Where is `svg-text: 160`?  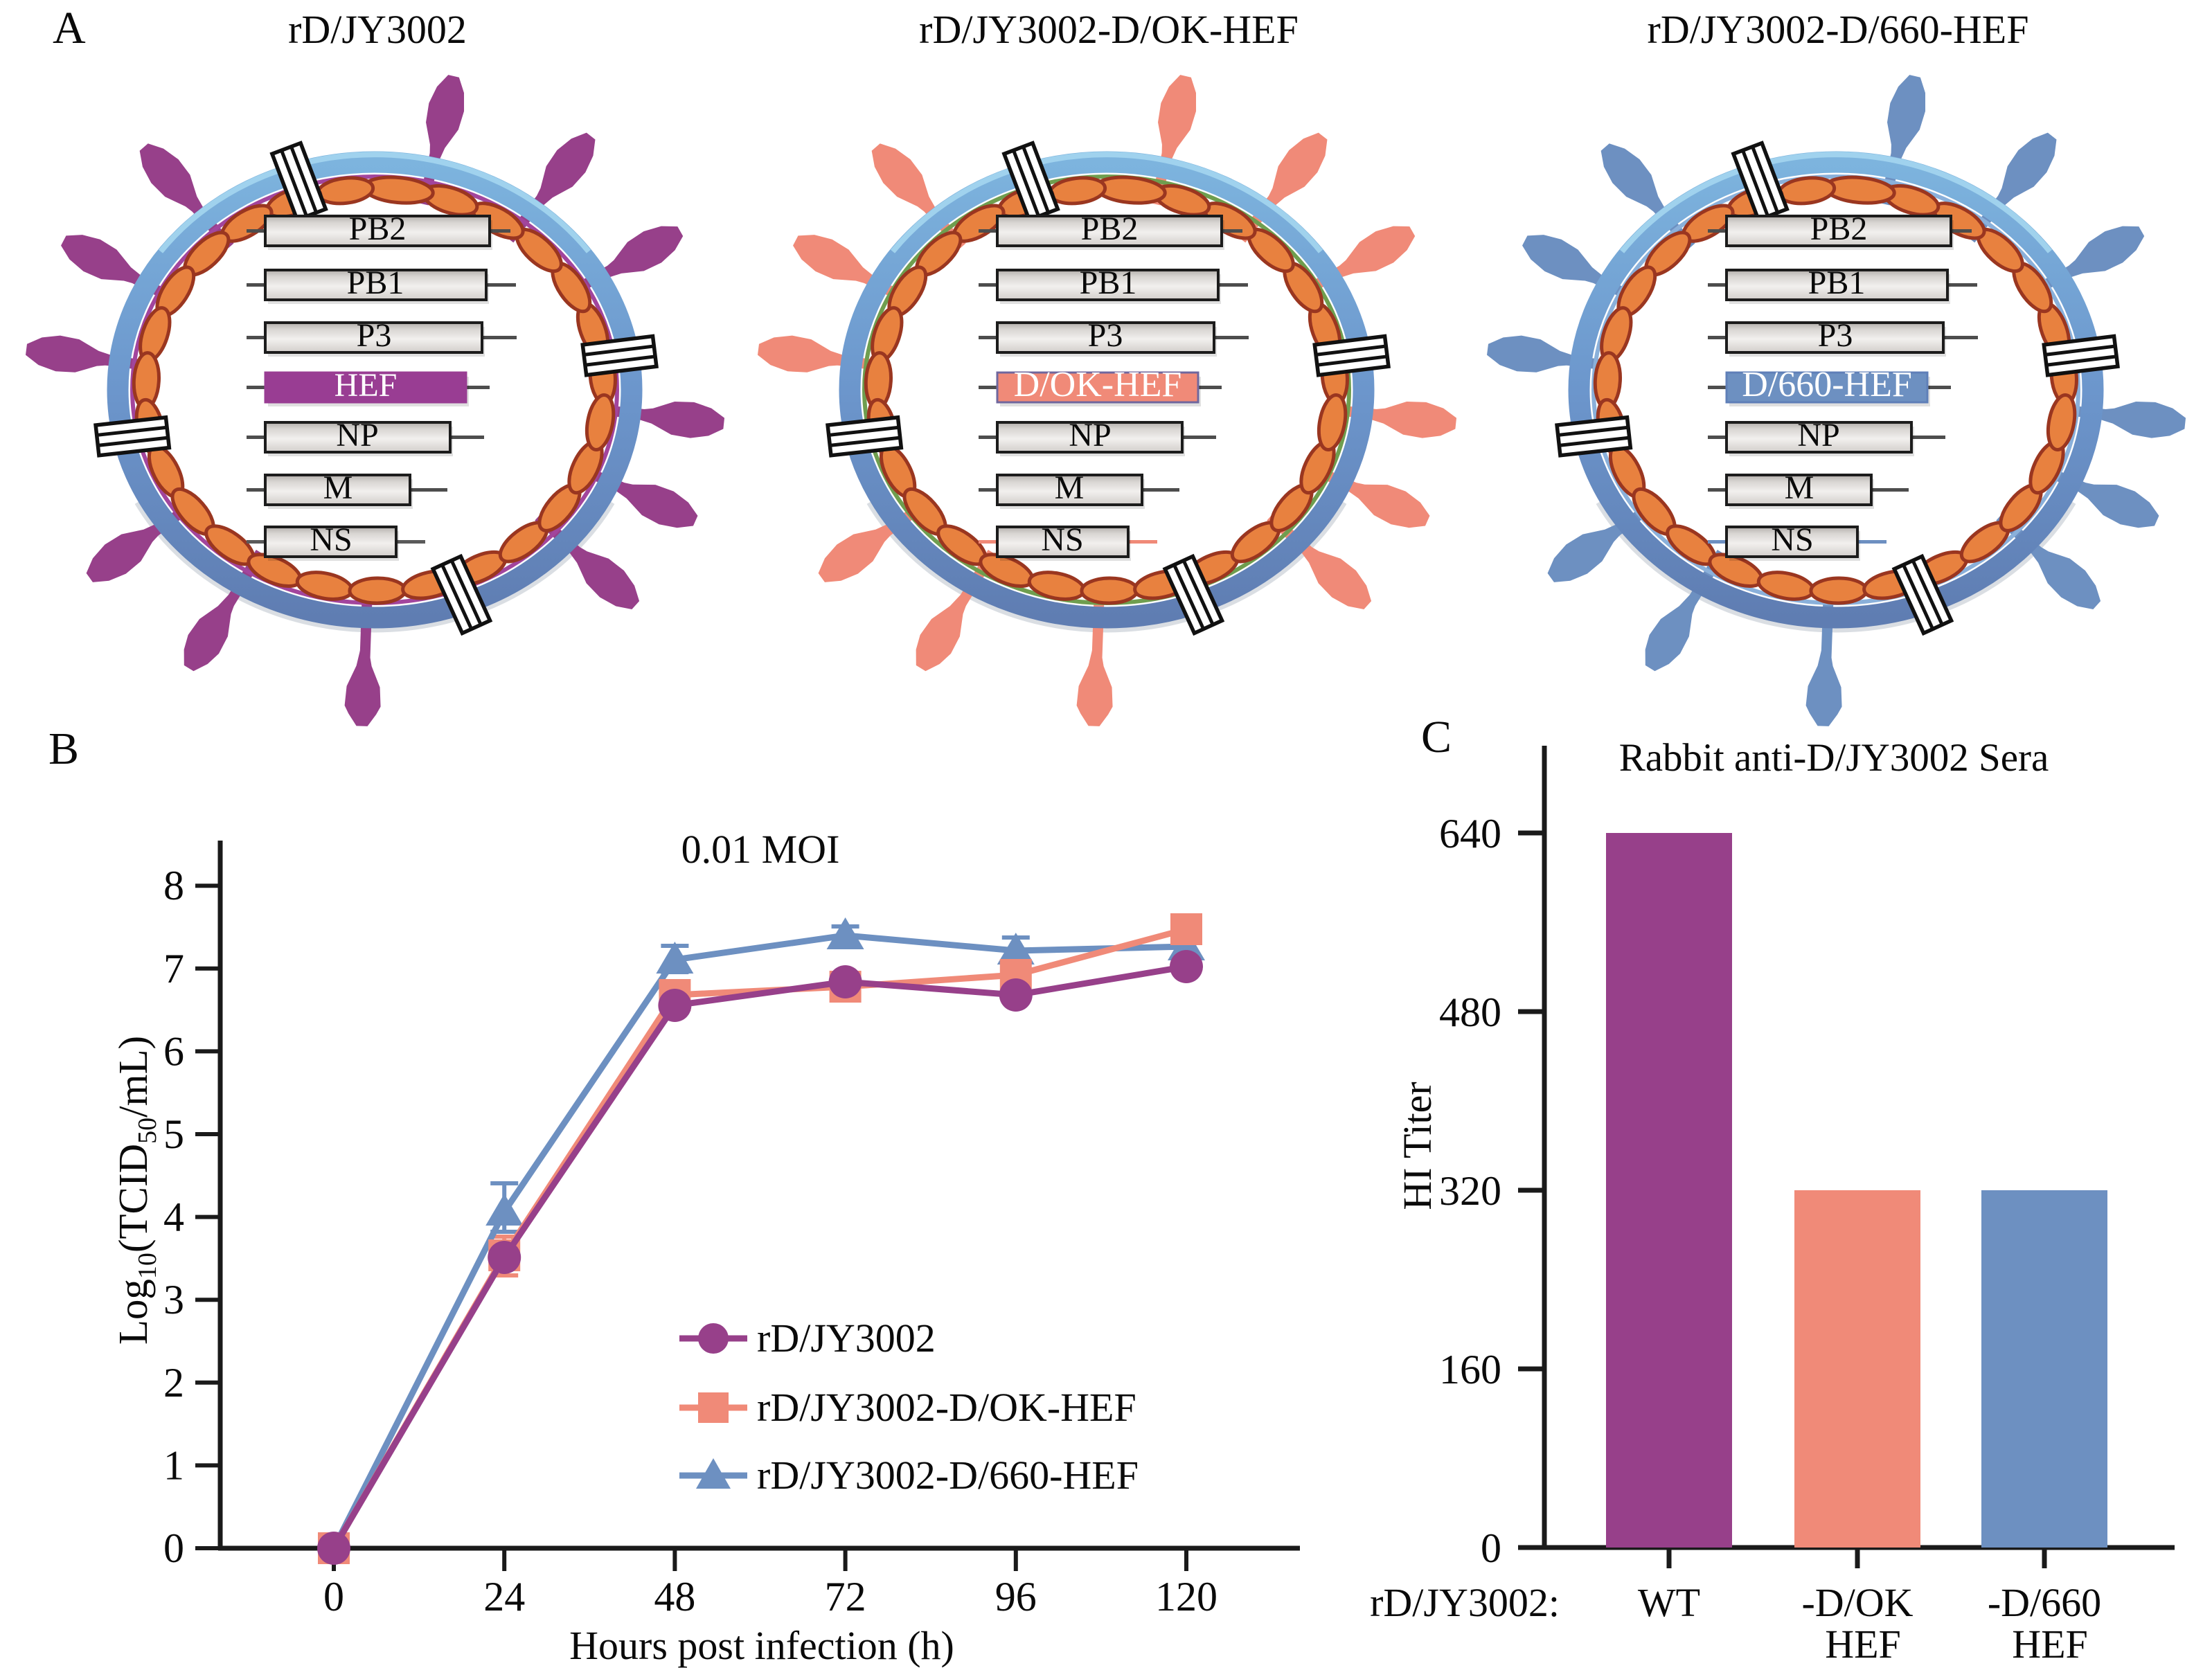 svg-text: 160 is located at coordinates (1470, 1369).